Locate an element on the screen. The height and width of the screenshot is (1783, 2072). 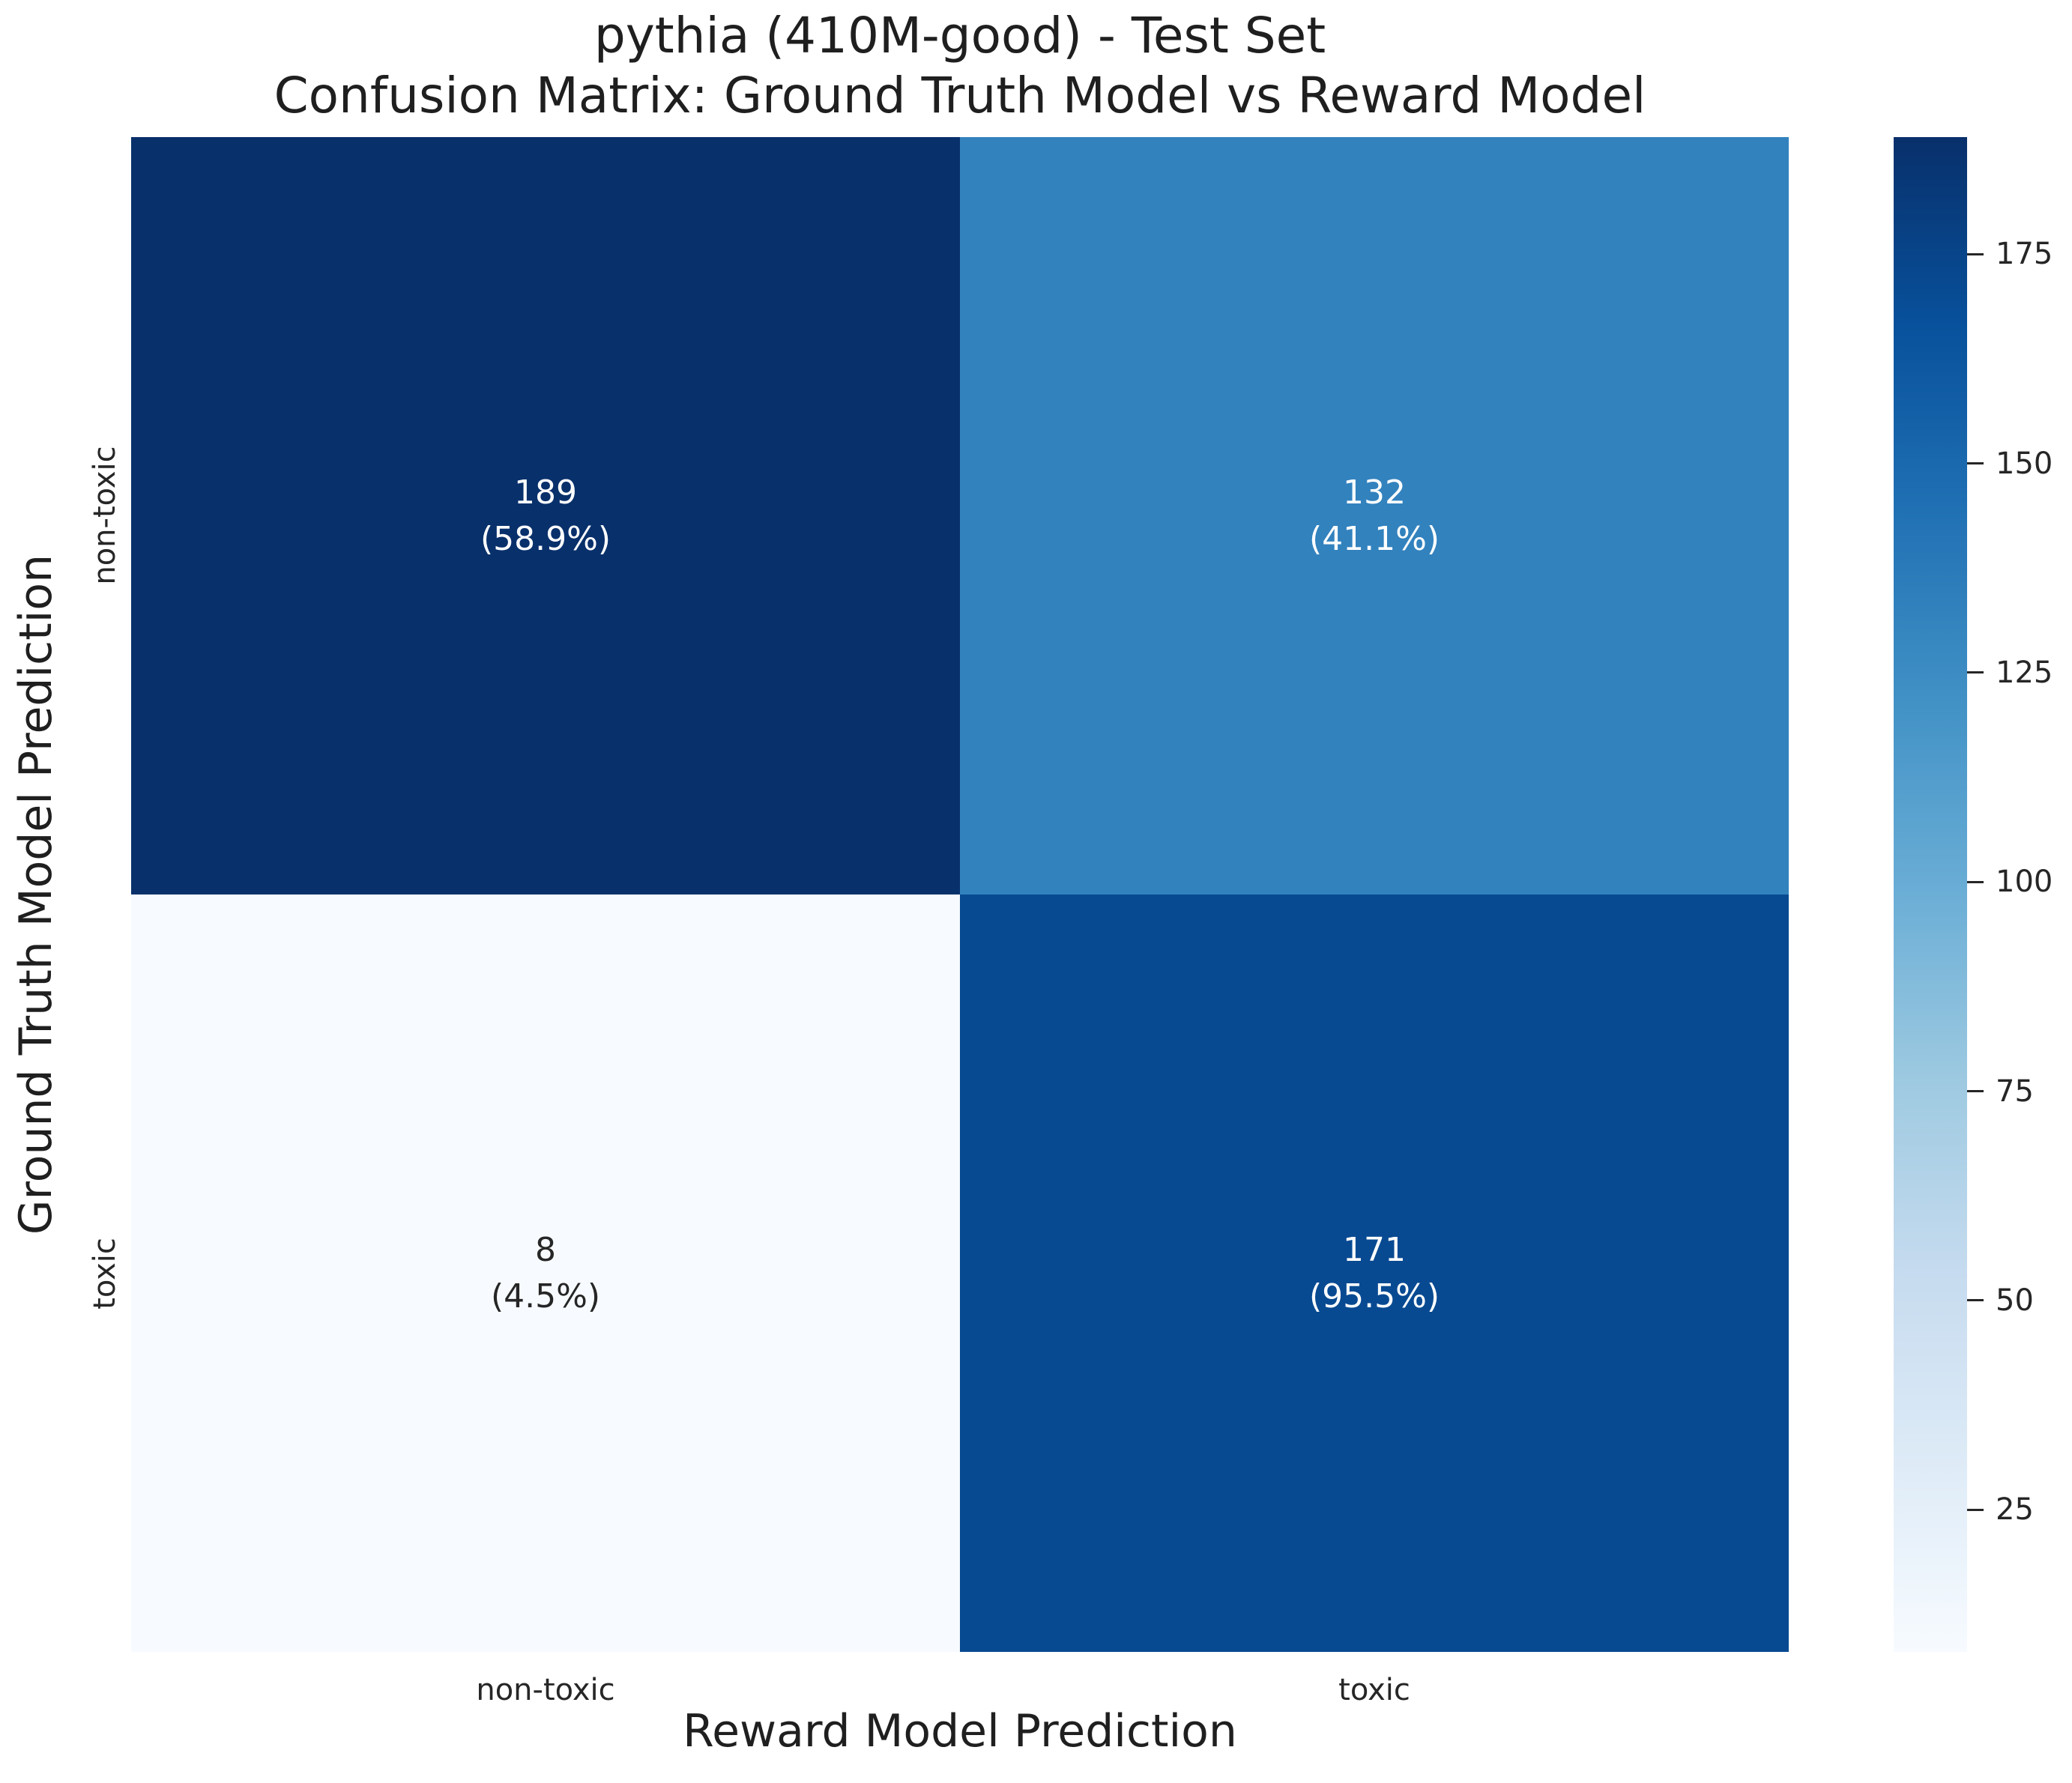
cell-percent: (41.1%) is located at coordinates (1374, 538).